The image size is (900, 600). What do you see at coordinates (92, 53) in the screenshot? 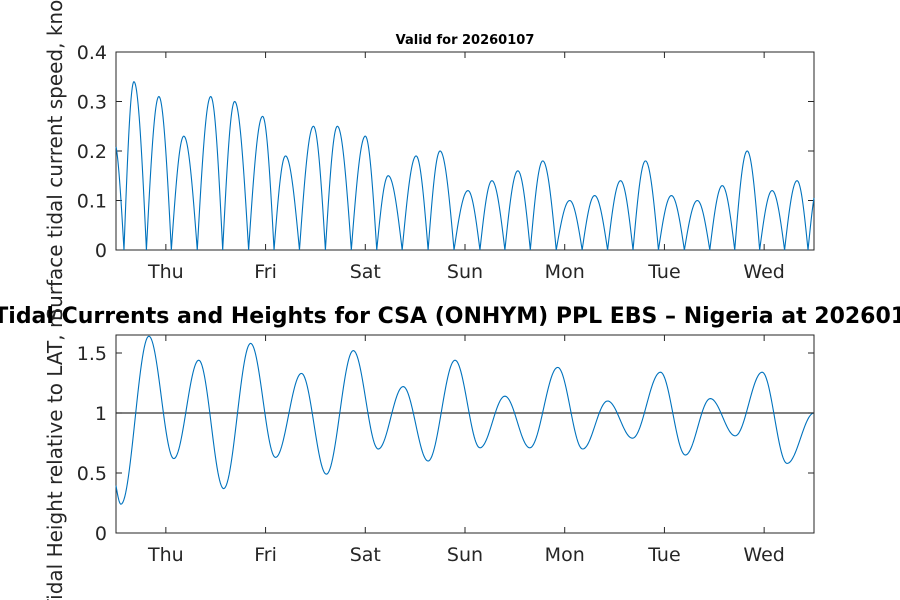
I see `y-tick-label: 0.4` at bounding box center [92, 53].